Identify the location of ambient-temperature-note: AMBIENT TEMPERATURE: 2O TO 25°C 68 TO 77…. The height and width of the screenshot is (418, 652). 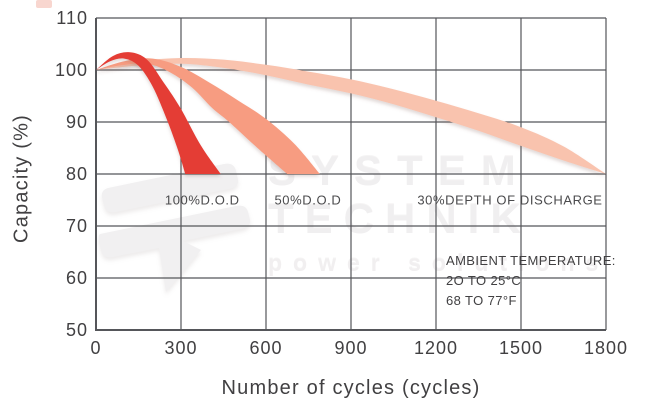
(531, 281).